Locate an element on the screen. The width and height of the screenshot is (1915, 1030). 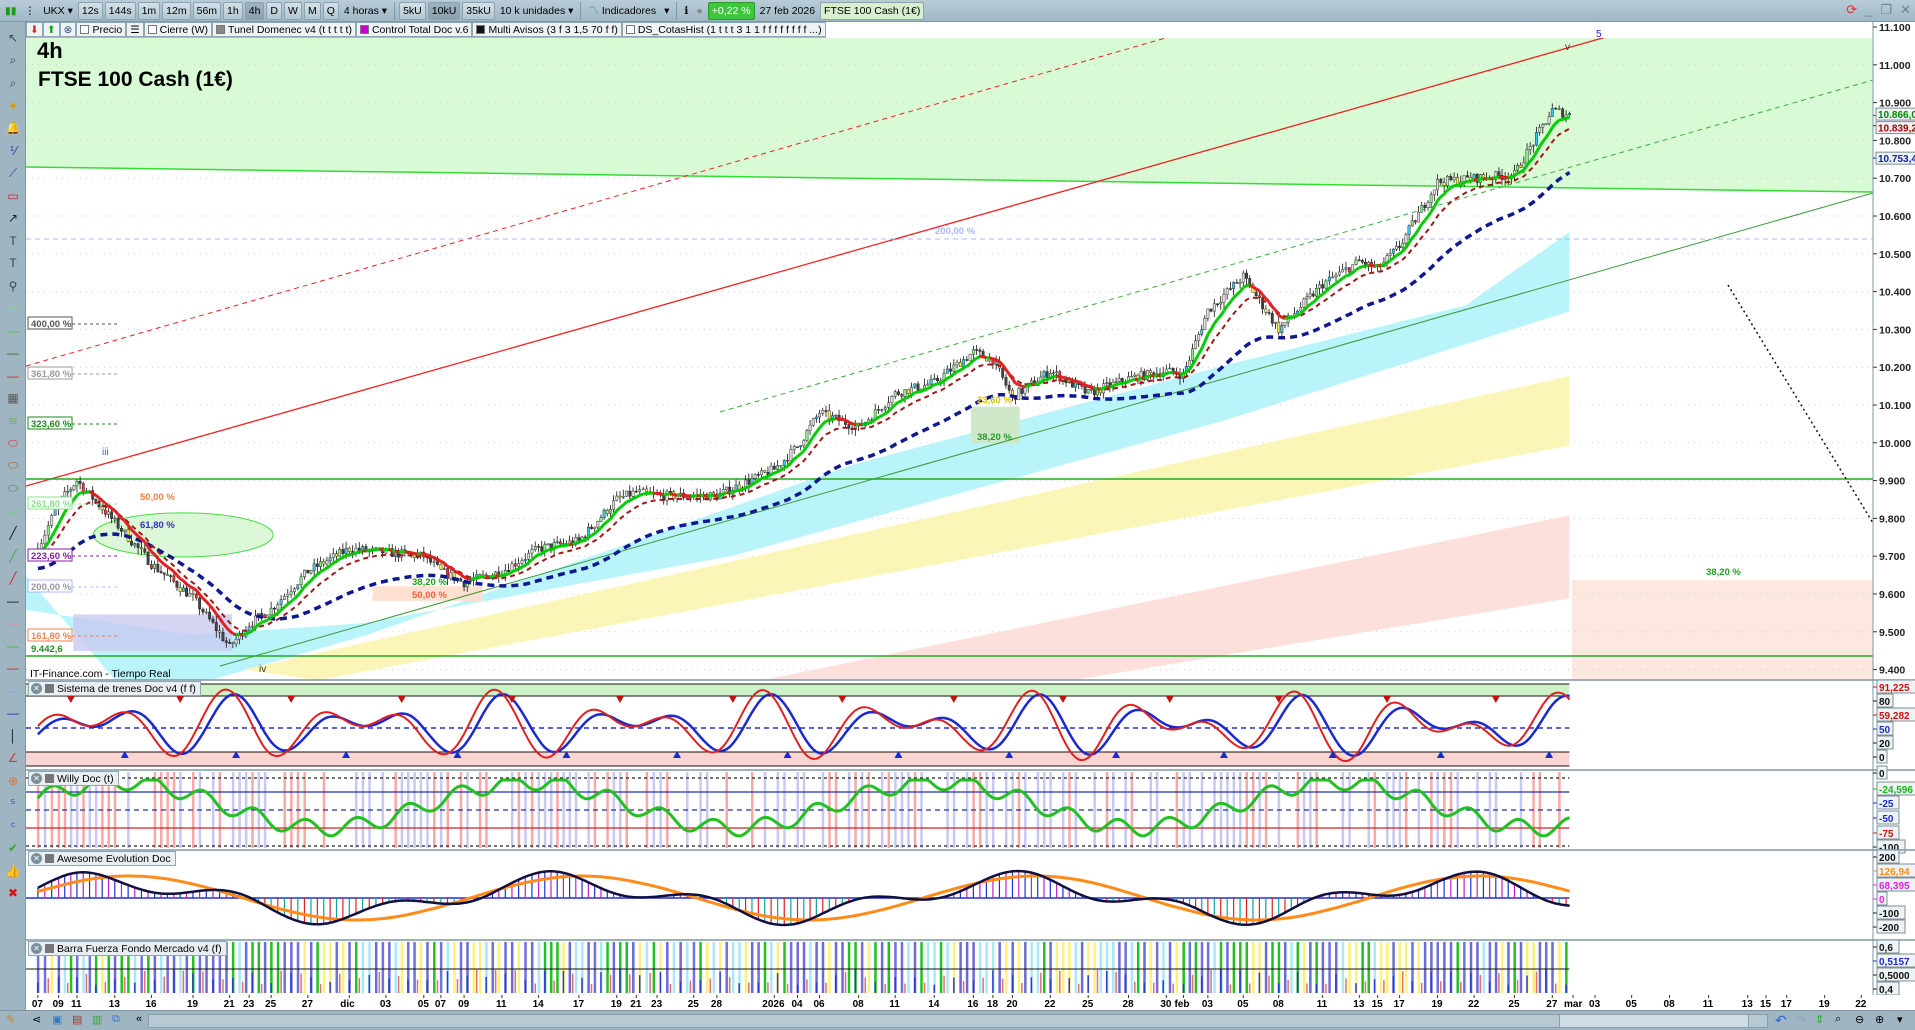
panel-header: ✕ Barra Fuerza Fondo Mercado v4 (f) is located at coordinates (127, 948).